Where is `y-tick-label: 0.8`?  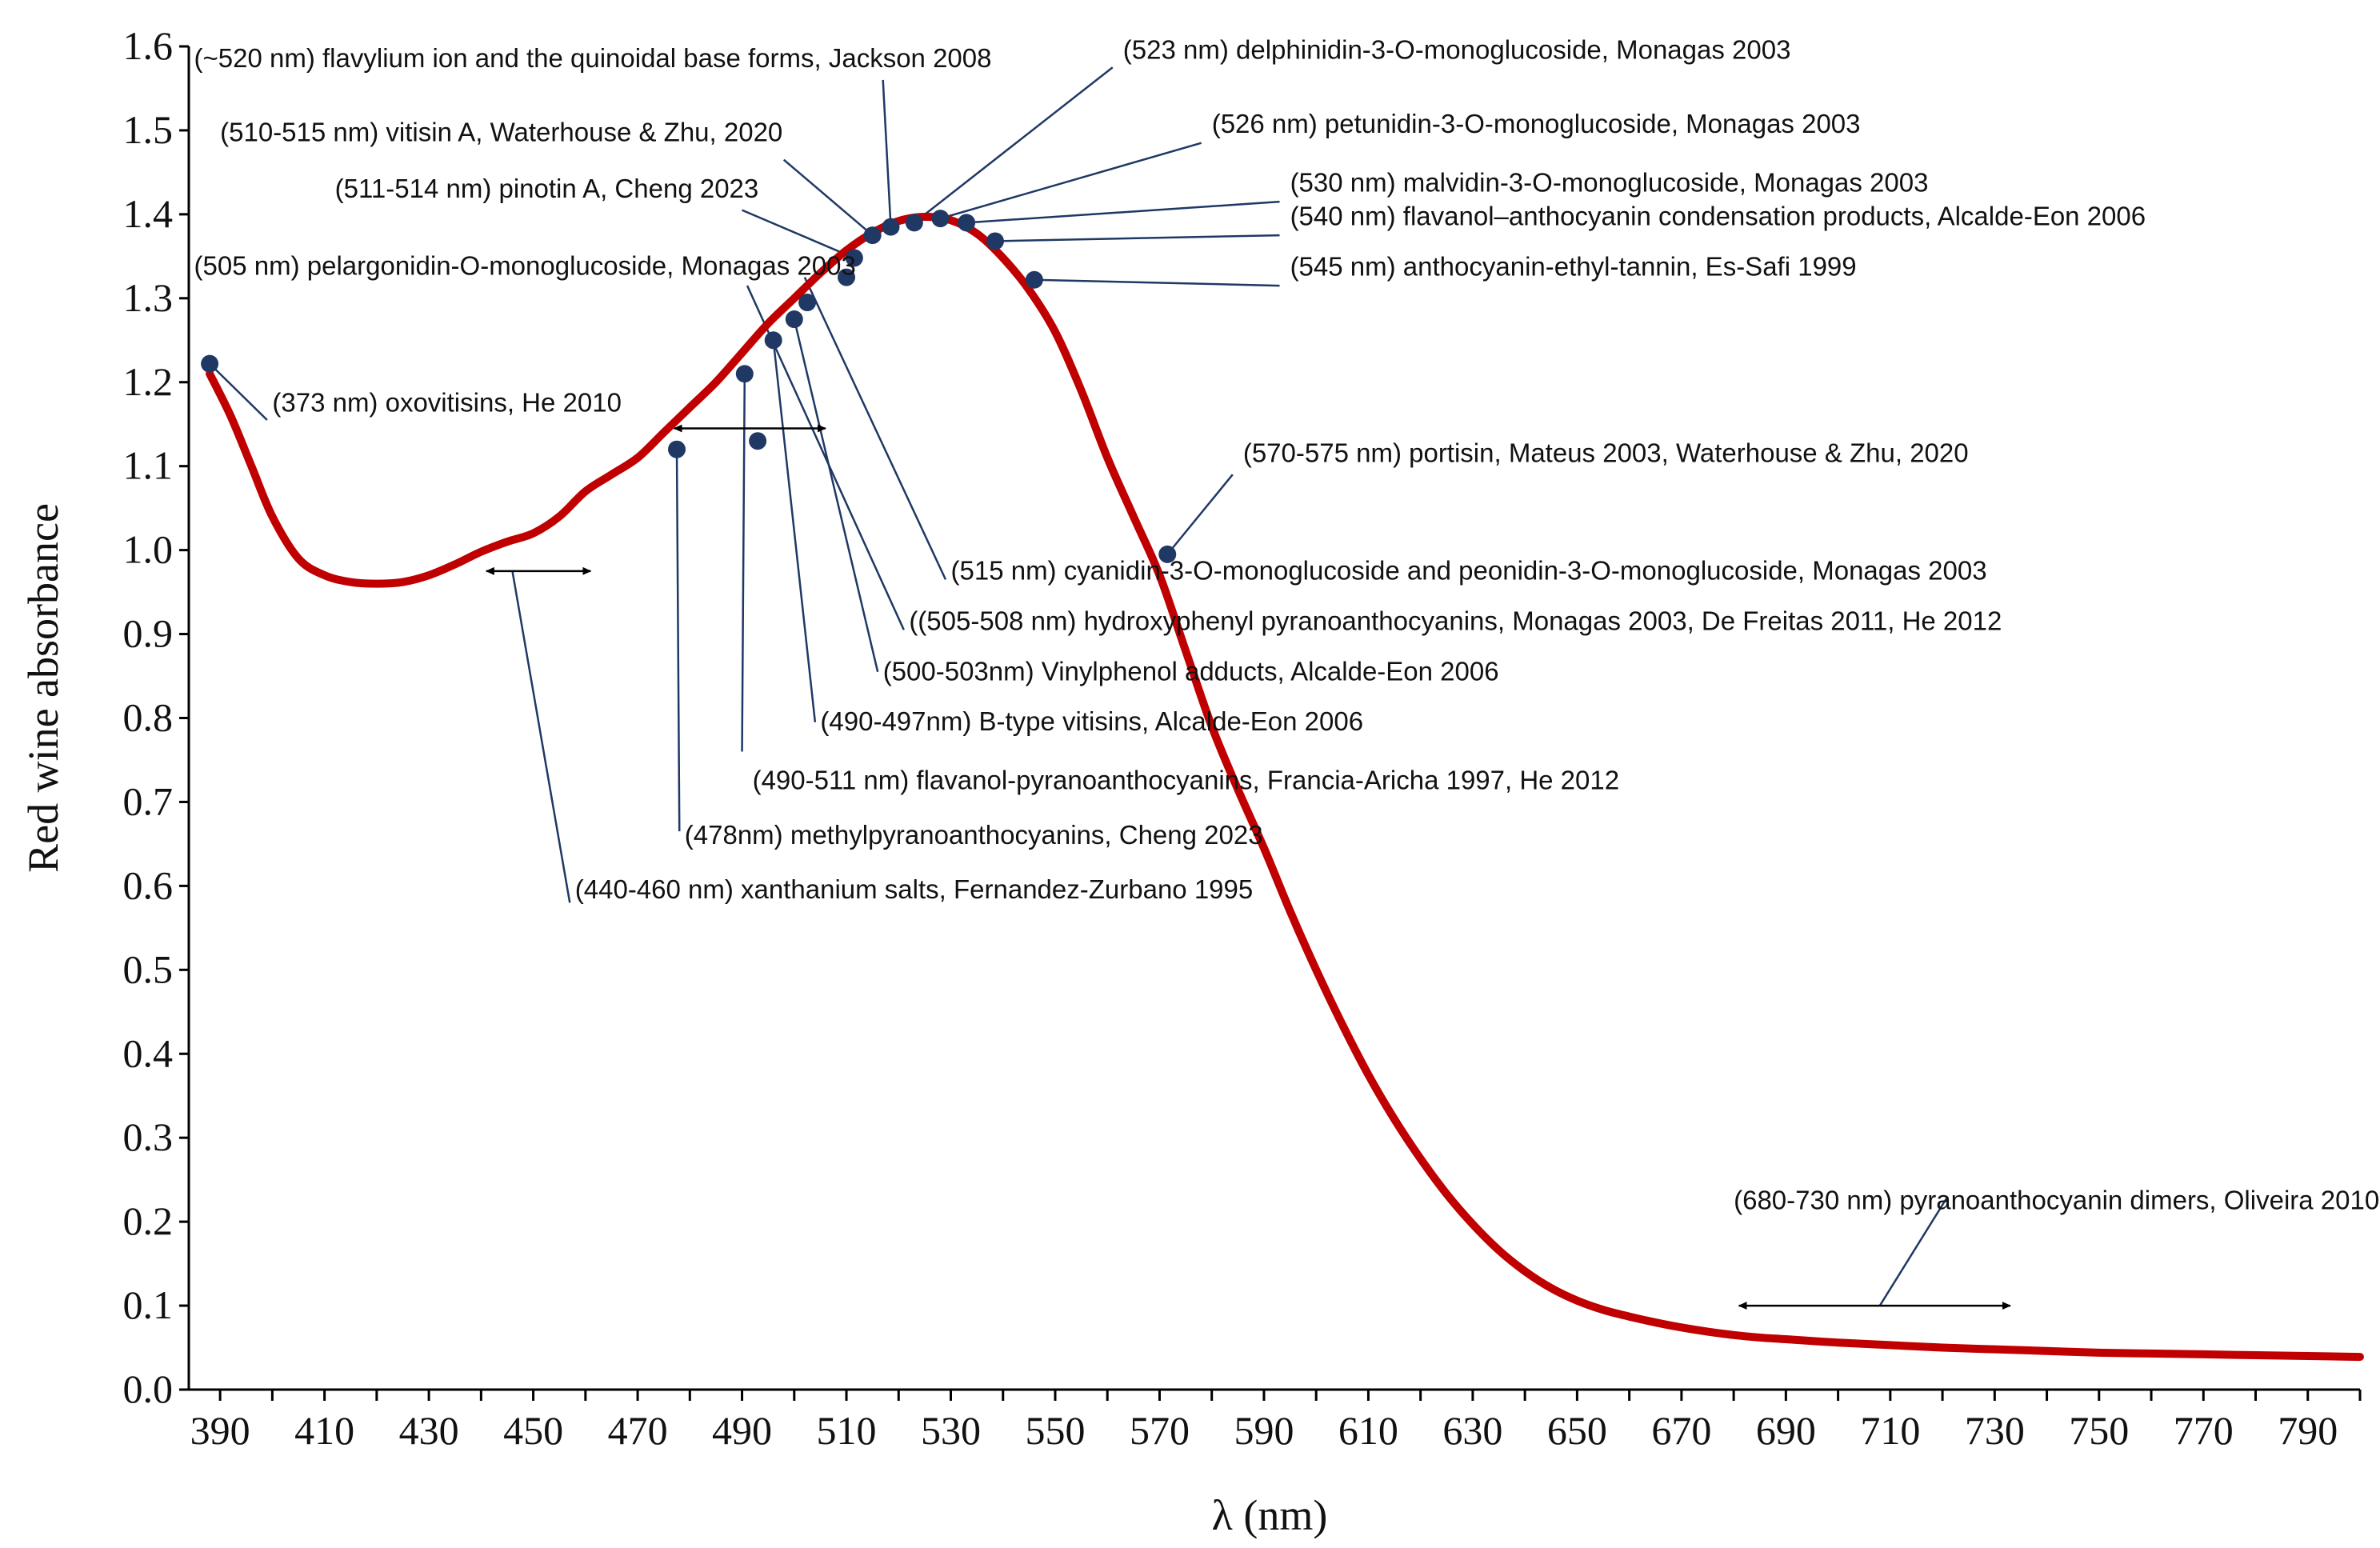 y-tick-label: 0.8 is located at coordinates (148, 717).